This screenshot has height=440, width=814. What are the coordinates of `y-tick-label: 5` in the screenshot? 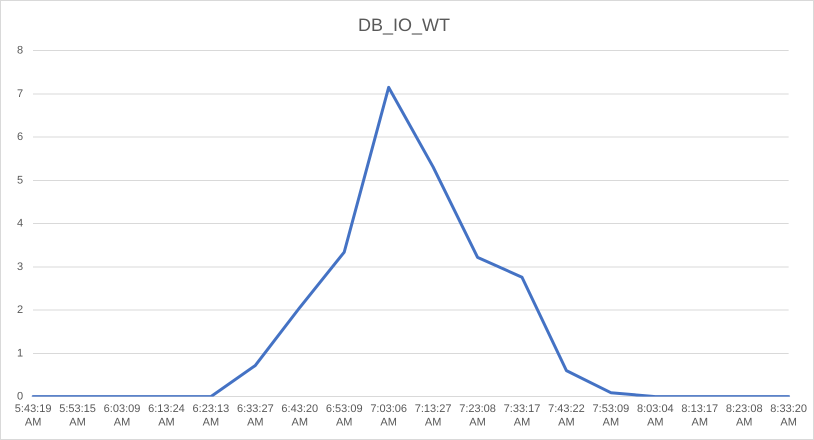 It's located at (20, 180).